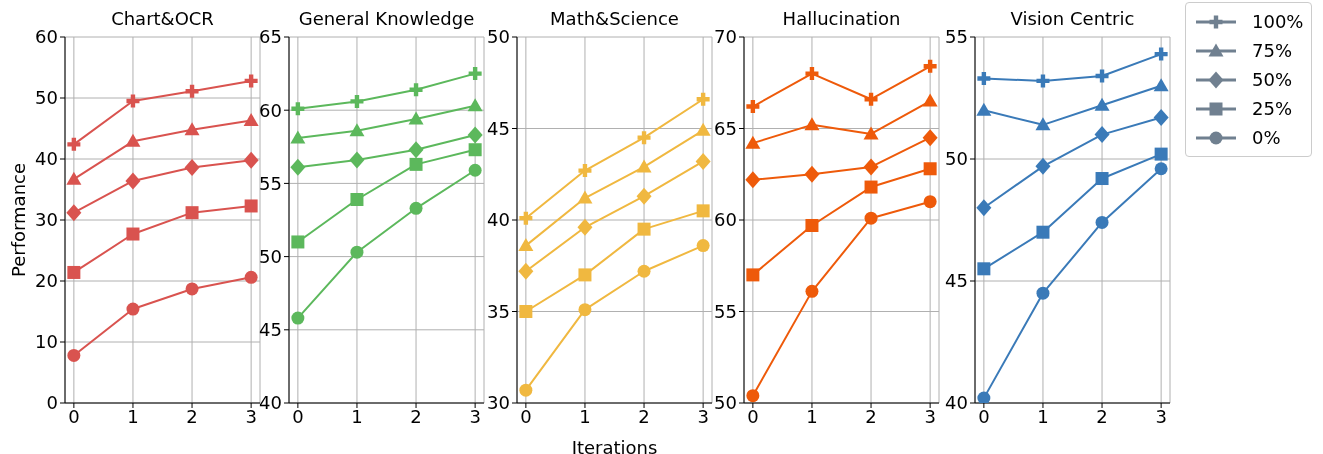 This screenshot has width=1323, height=454. What do you see at coordinates (162, 18) in the screenshot?
I see `chart-title: Chart&OCR` at bounding box center [162, 18].